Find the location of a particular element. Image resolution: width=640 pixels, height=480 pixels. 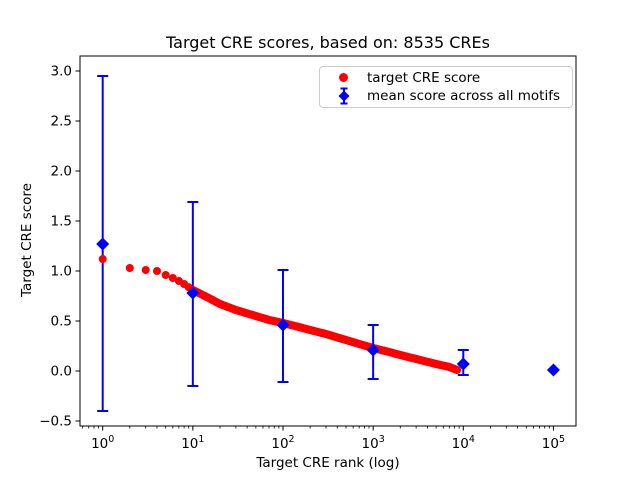

y-tick-label: 2.5 is located at coordinates (61, 122).